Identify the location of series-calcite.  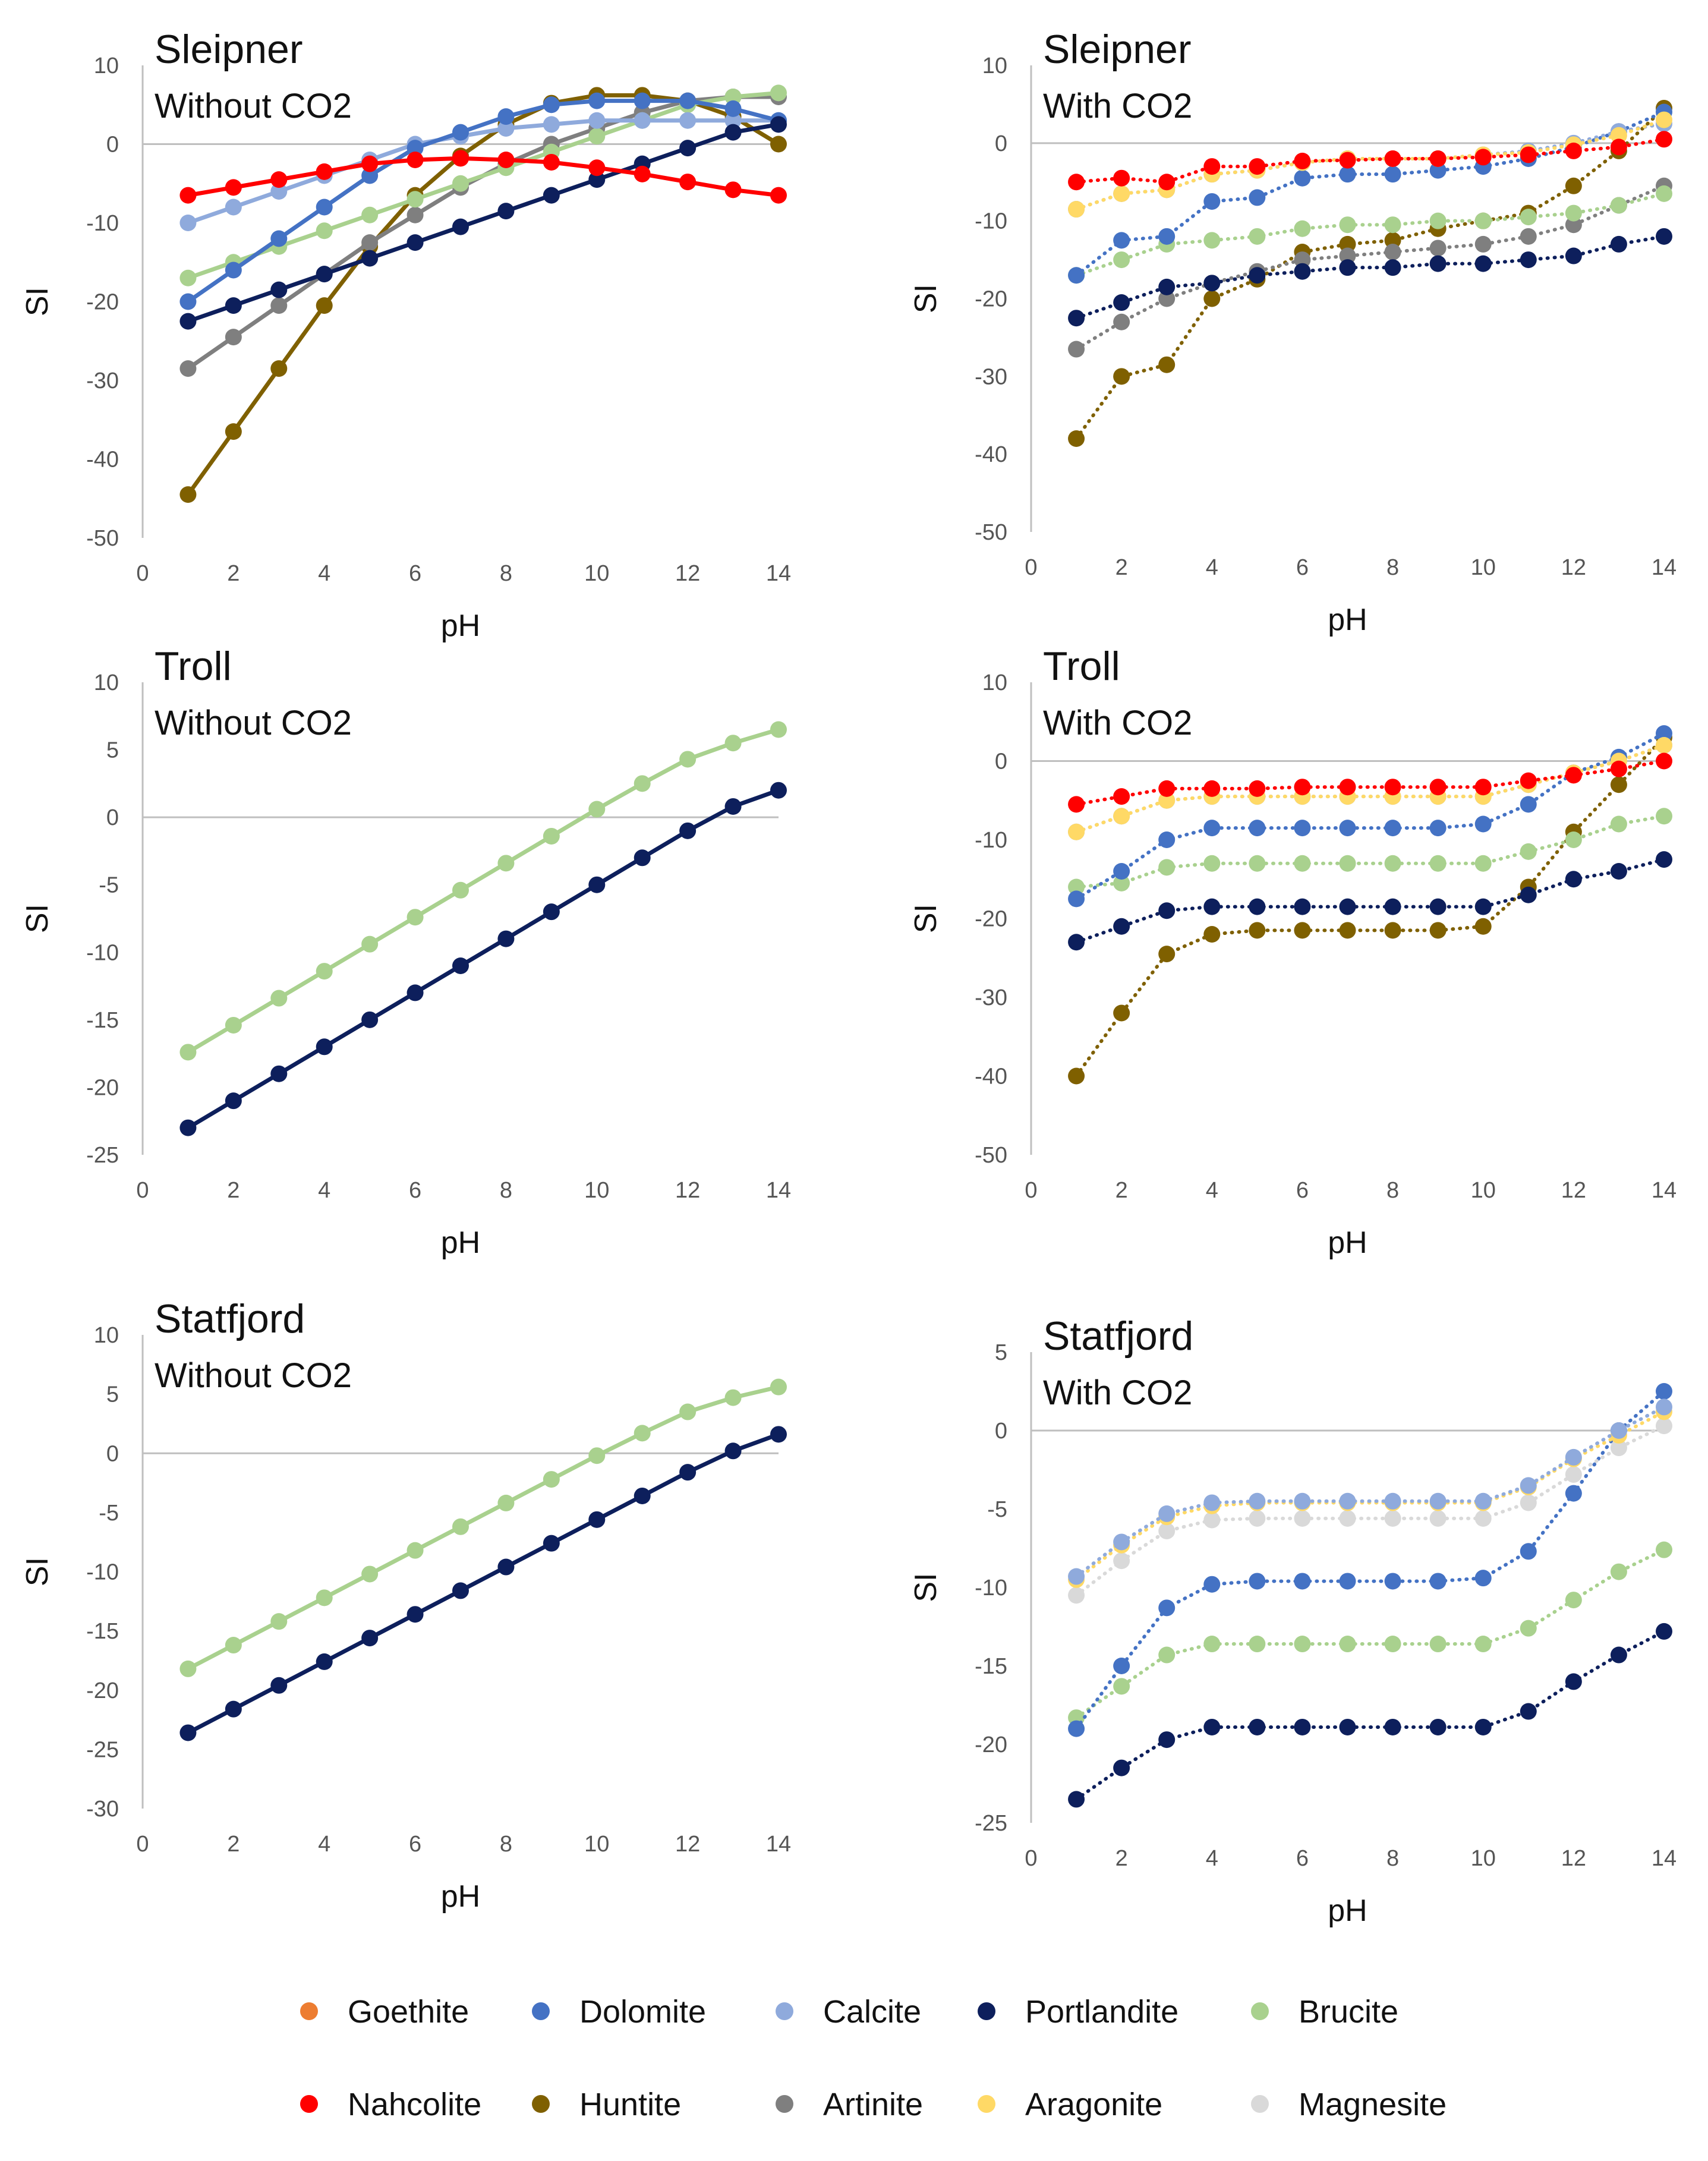
(1370, 1491).